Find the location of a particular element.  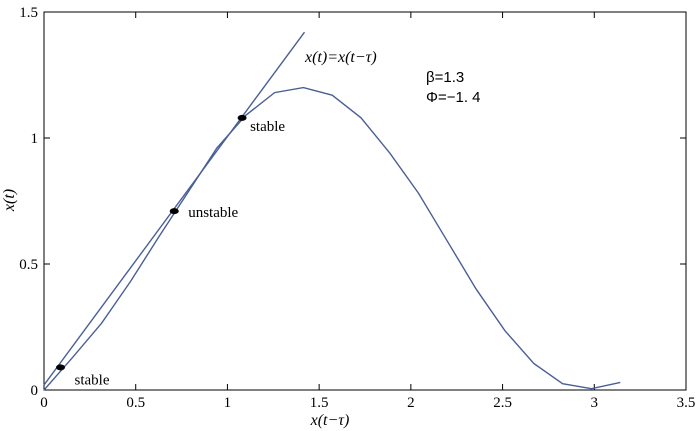

x-tick-label: 3 is located at coordinates (595, 403).